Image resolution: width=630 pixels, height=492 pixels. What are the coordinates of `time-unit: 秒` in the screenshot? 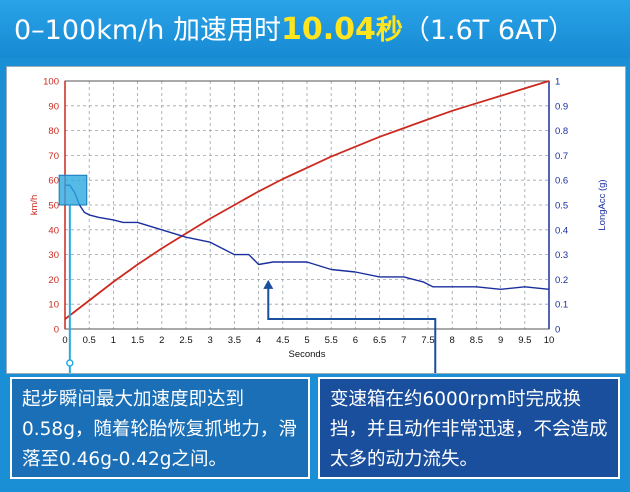 It's located at (389, 30).